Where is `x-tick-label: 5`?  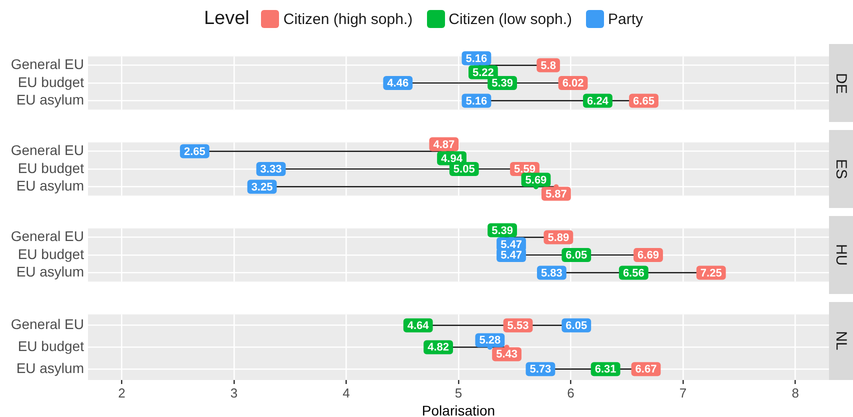 x-tick-label: 5 is located at coordinates (458, 392).